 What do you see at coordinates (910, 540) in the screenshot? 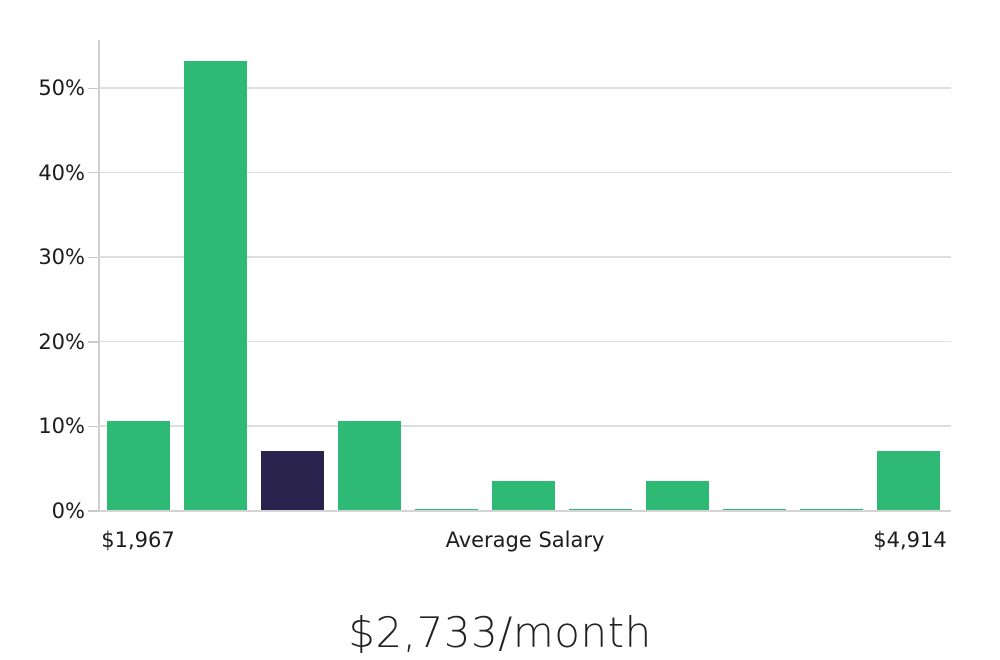
I see `x-tick-label-max: $4,914` at bounding box center [910, 540].